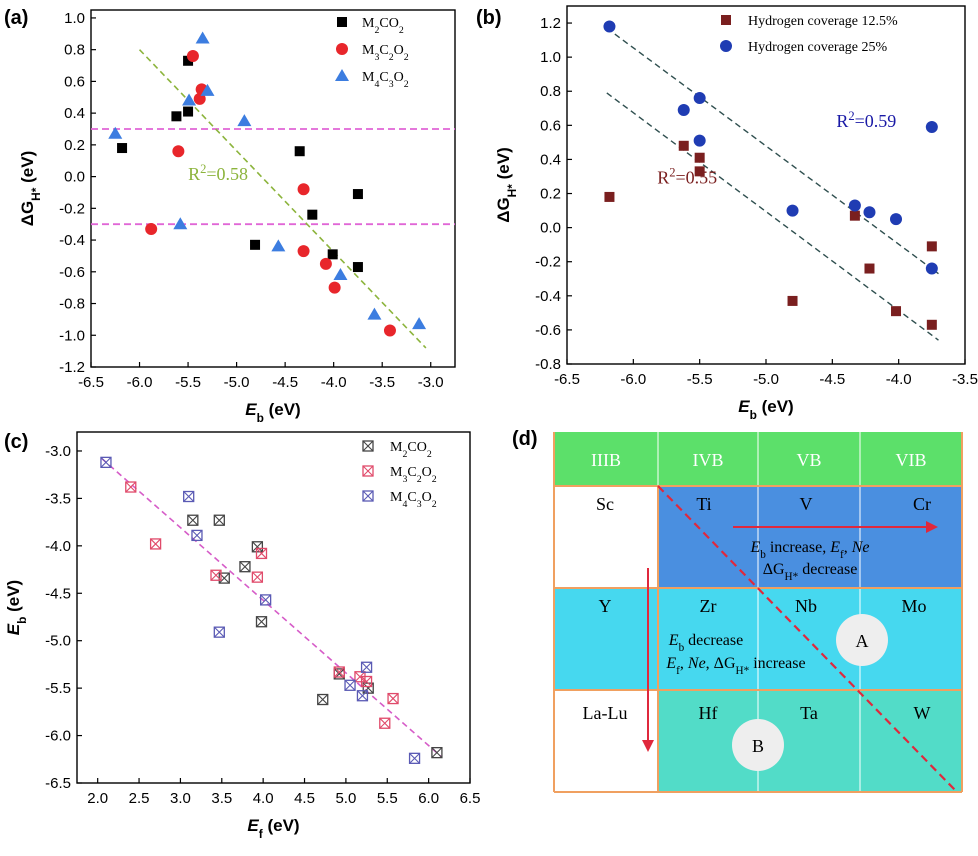  Describe the element at coordinates (74, 177) in the screenshot. I see `panel-a-ytick-label: 0.0` at that location.